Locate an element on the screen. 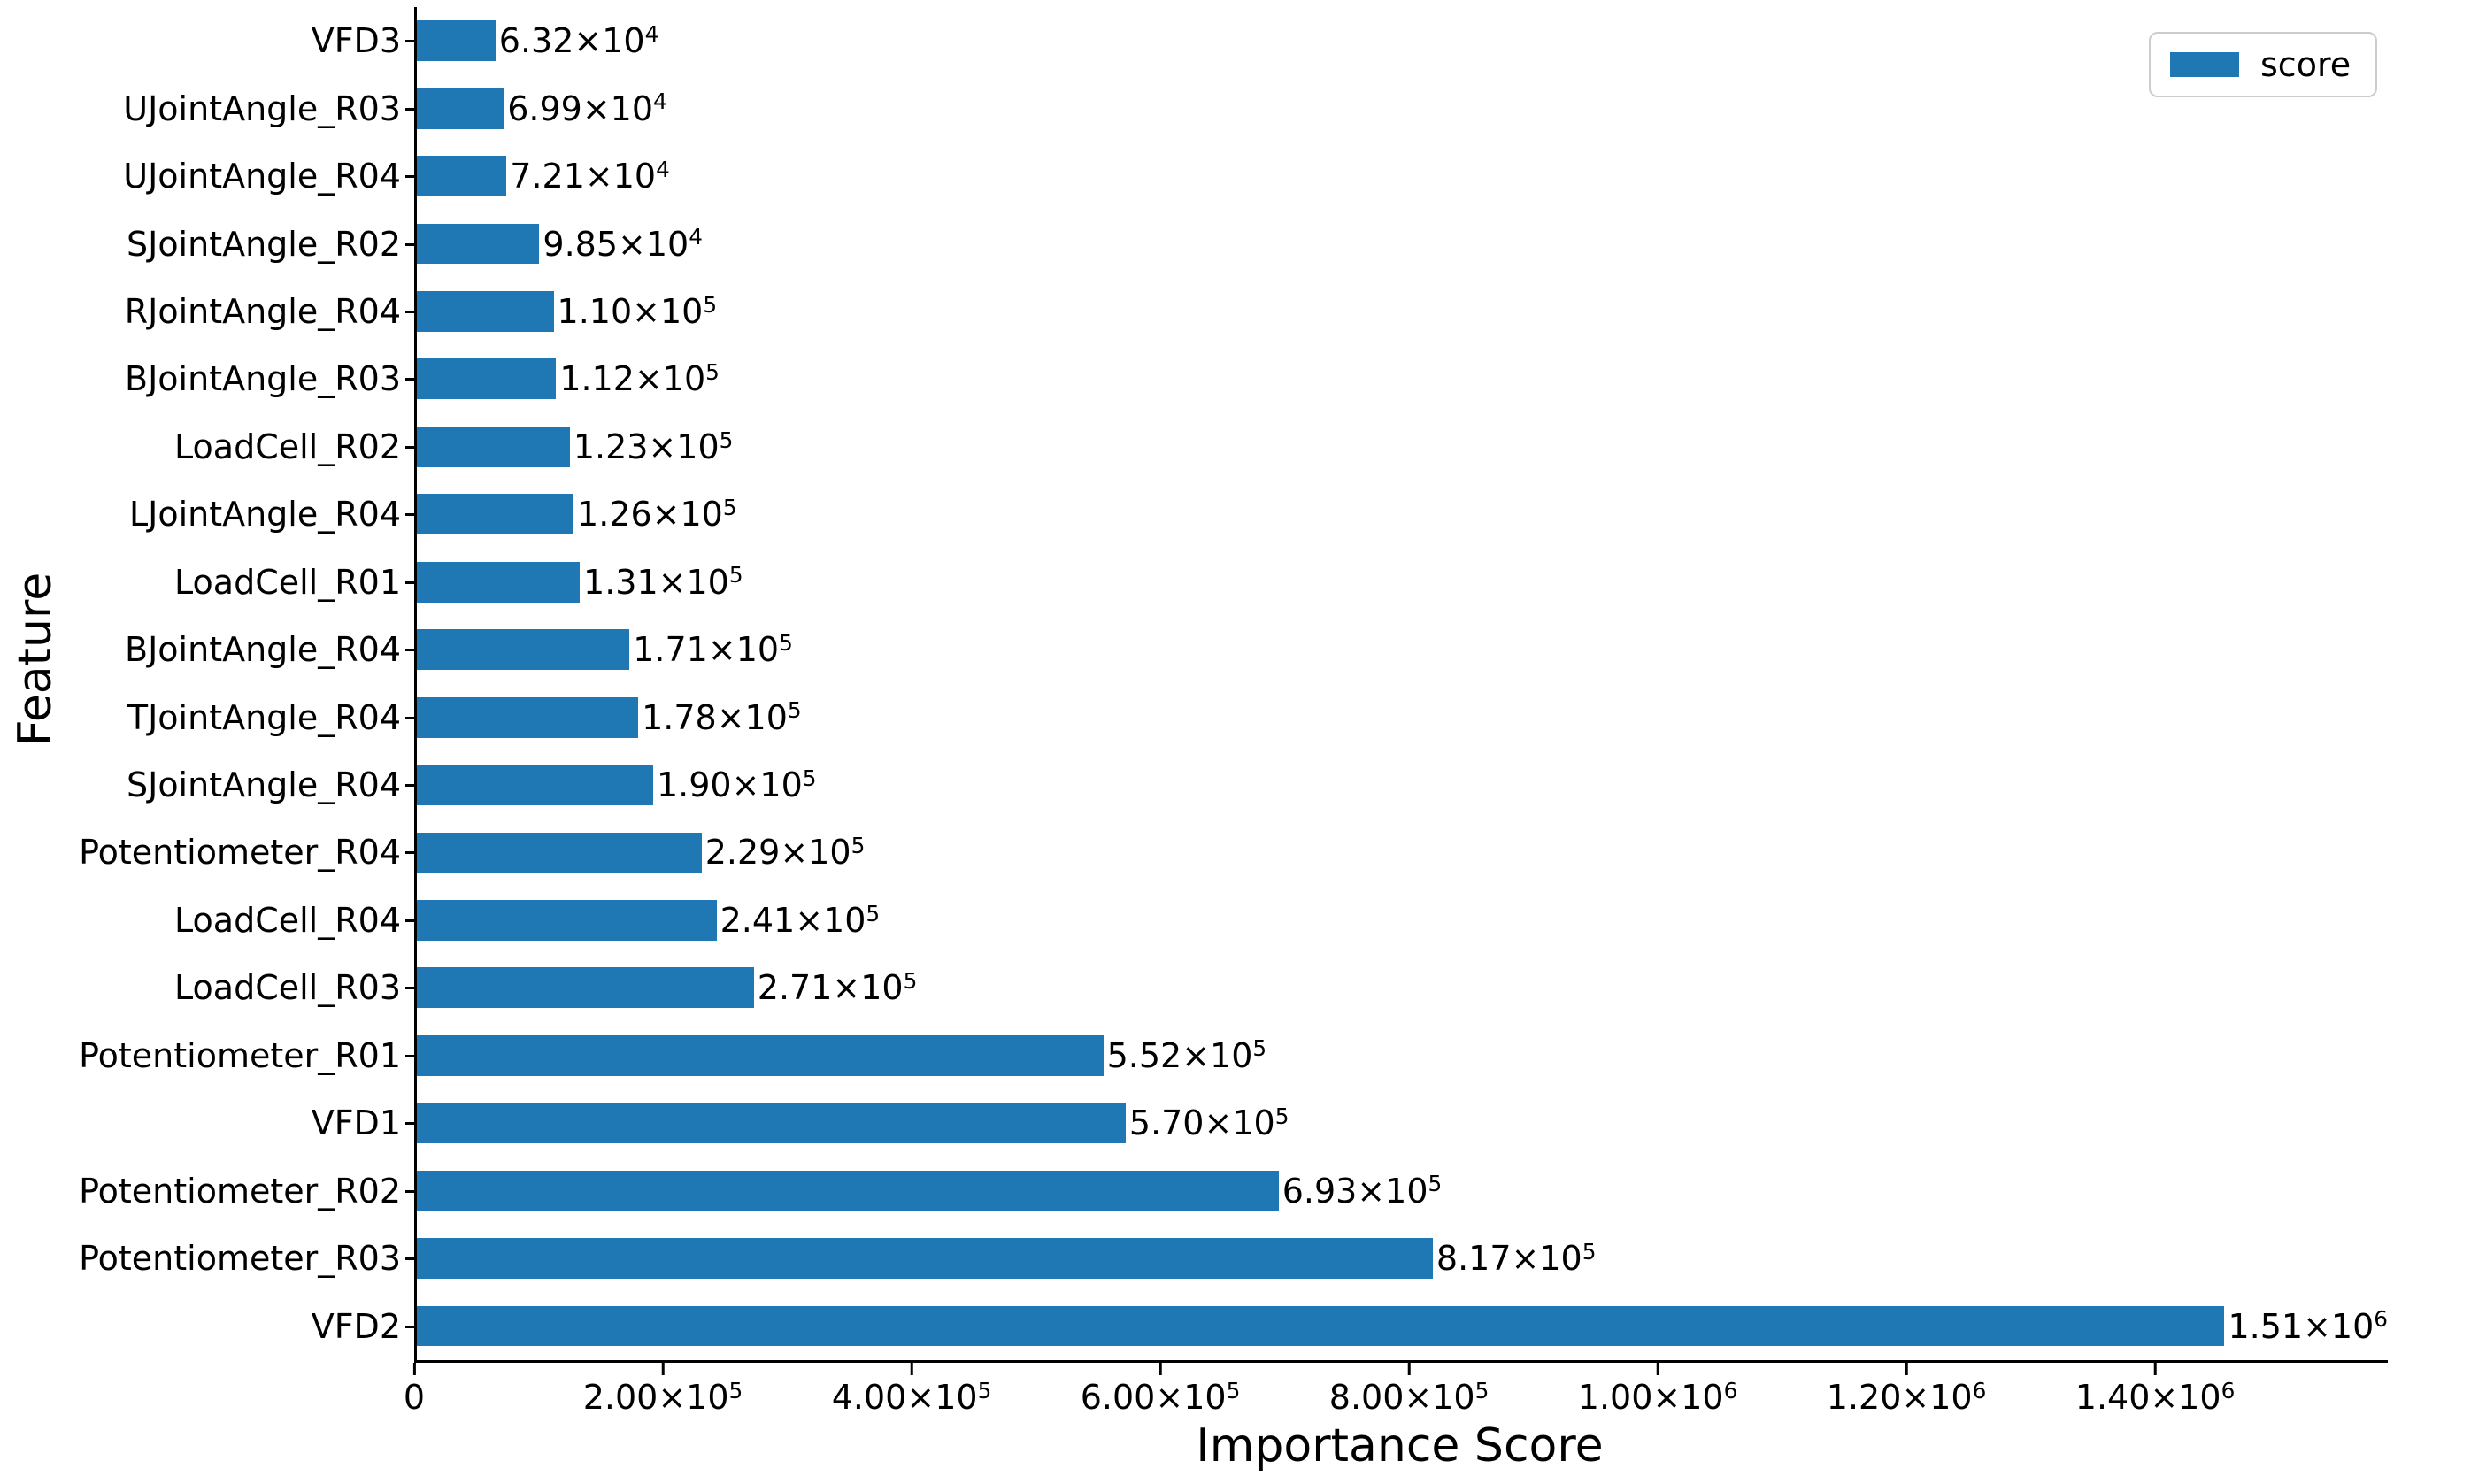 The width and height of the screenshot is (2471, 1484). value-label: 2.41×105 is located at coordinates (800, 920).